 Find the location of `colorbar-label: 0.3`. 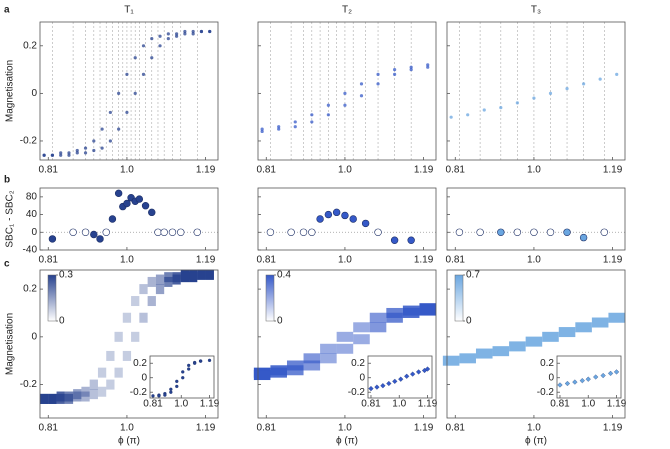

colorbar-label: 0.3 is located at coordinates (66, 275).